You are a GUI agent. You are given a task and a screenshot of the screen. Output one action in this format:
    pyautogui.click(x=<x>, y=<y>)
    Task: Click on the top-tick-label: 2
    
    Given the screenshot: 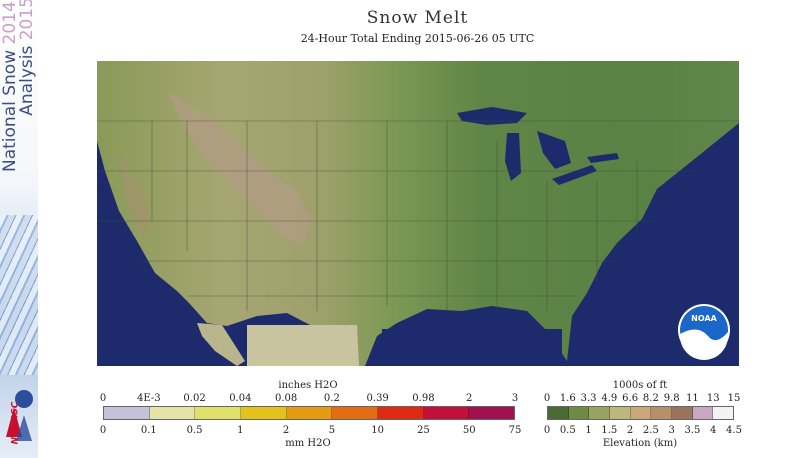 What is the action you would take?
    pyautogui.click(x=469, y=398)
    